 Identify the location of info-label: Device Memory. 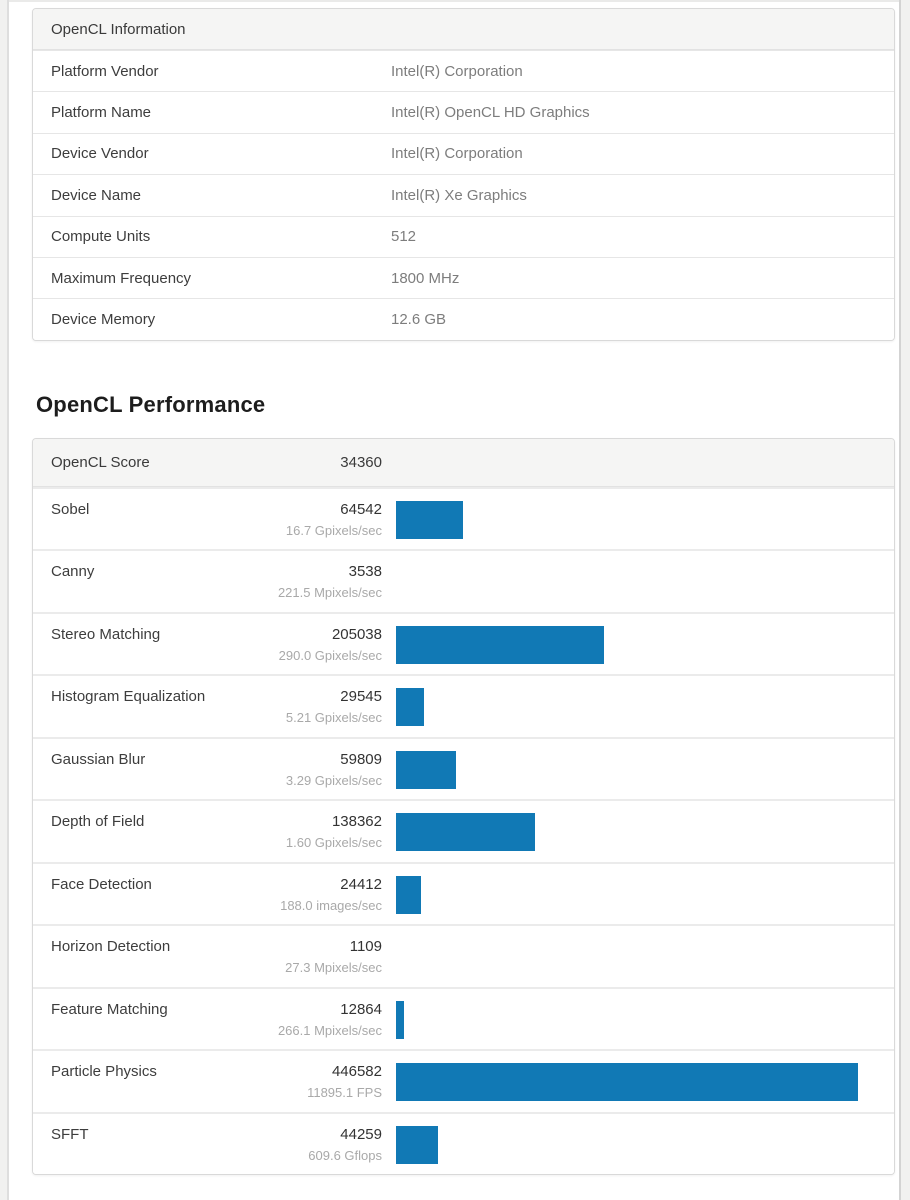
(103, 320).